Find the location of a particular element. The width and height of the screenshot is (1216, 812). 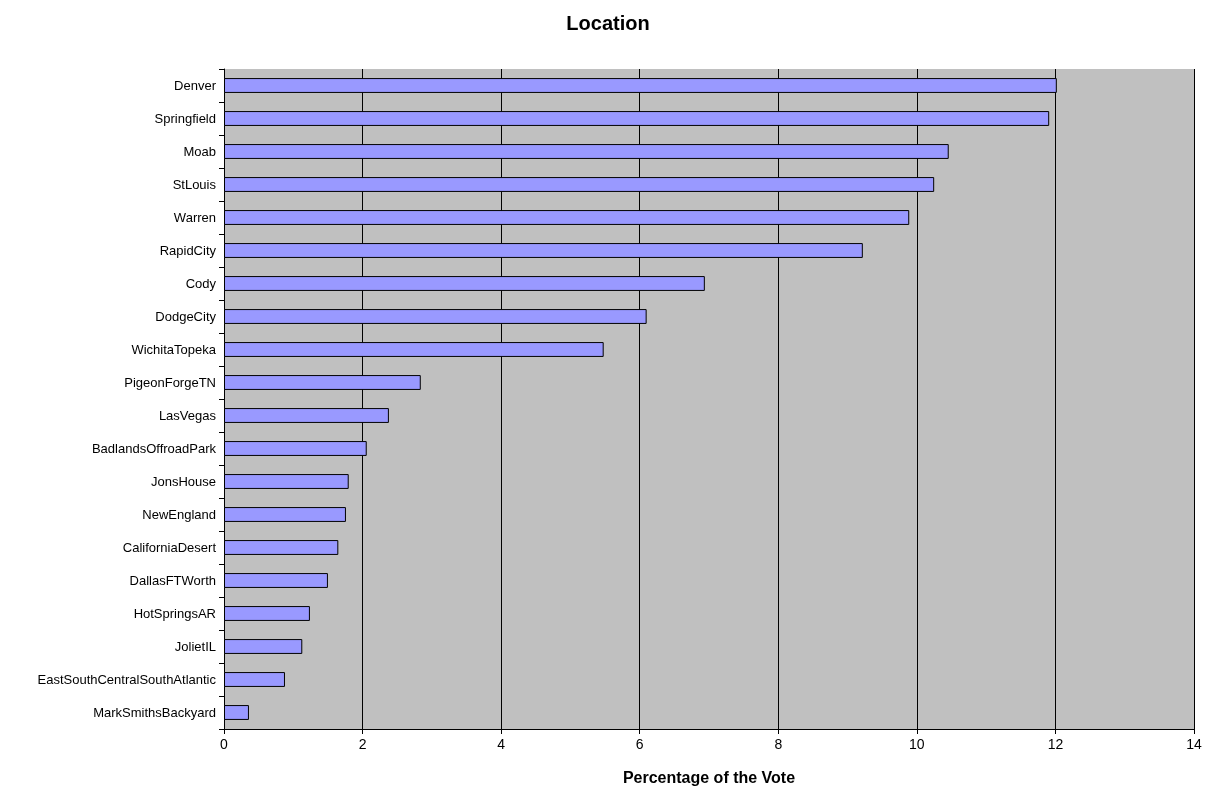

x-tick-label: 0 is located at coordinates (224, 744).